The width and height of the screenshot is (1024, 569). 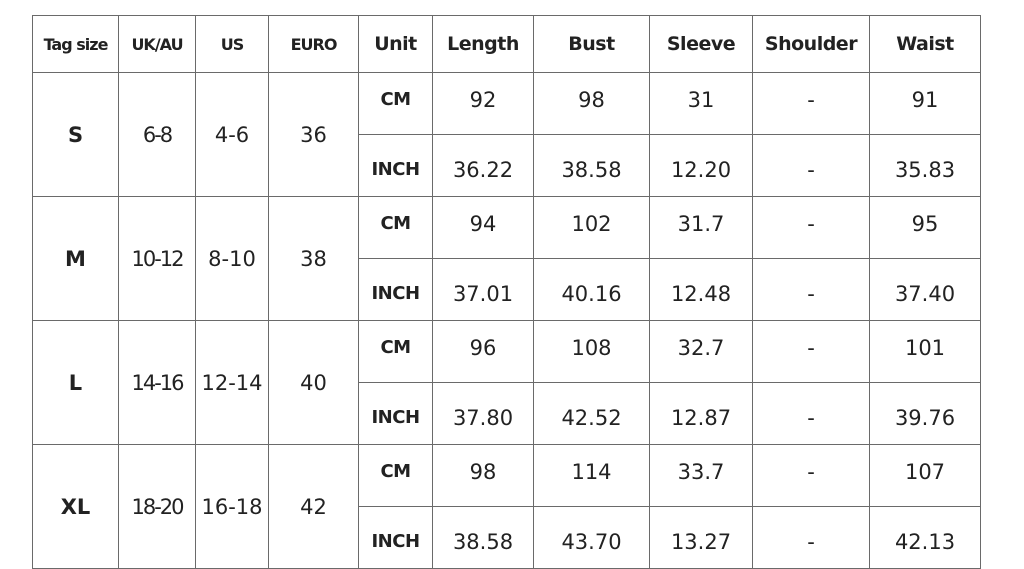 I want to click on column-header-uk-au: UK/AU, so click(x=157, y=44).